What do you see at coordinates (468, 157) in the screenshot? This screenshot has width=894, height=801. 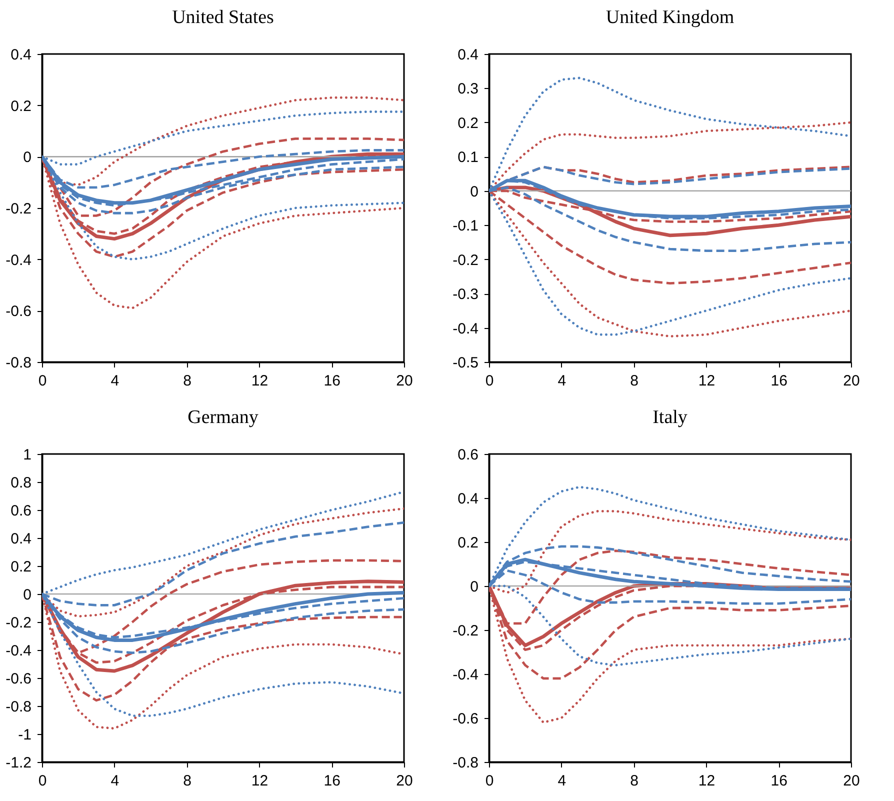 I see `y-tick-label: 0.1` at bounding box center [468, 157].